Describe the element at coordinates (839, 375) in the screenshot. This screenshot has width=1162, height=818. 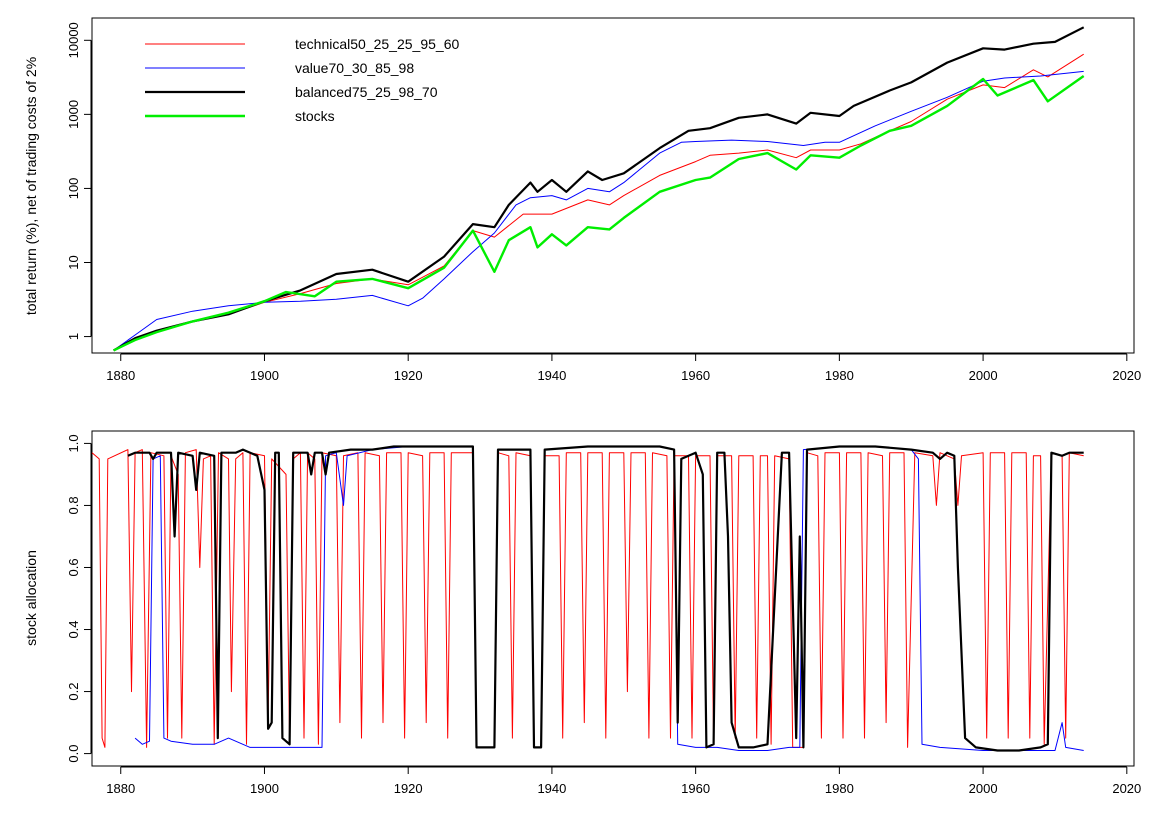
I see `total-return-x-tick-label-1980: 1980` at that location.